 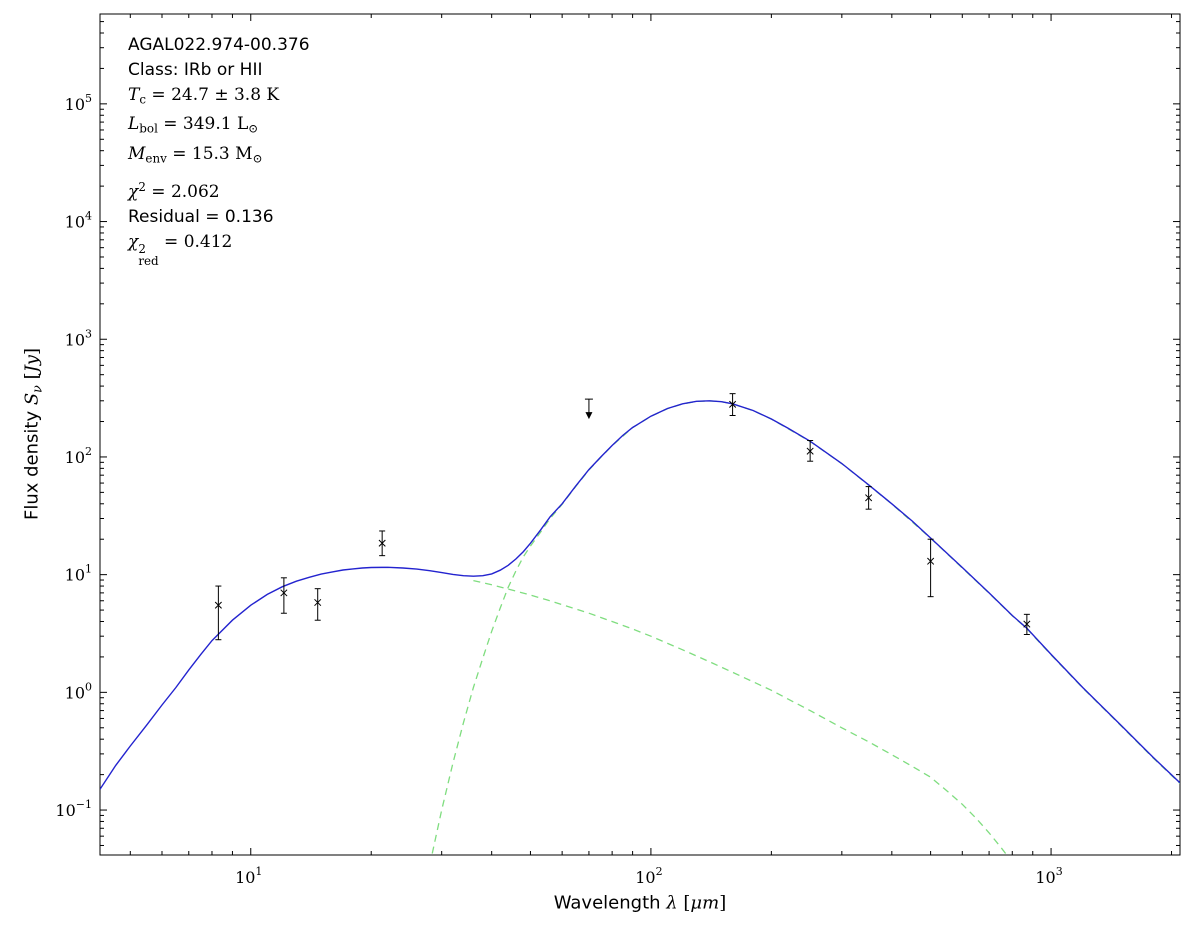 I want to click on x-tick-label: 10¹, so click(x=248, y=876).